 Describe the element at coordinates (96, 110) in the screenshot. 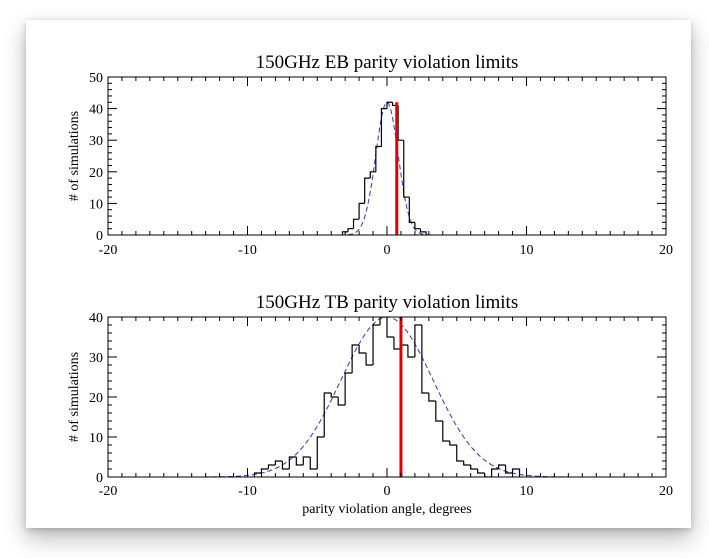

I see `eb-y-tick-label: 40` at that location.